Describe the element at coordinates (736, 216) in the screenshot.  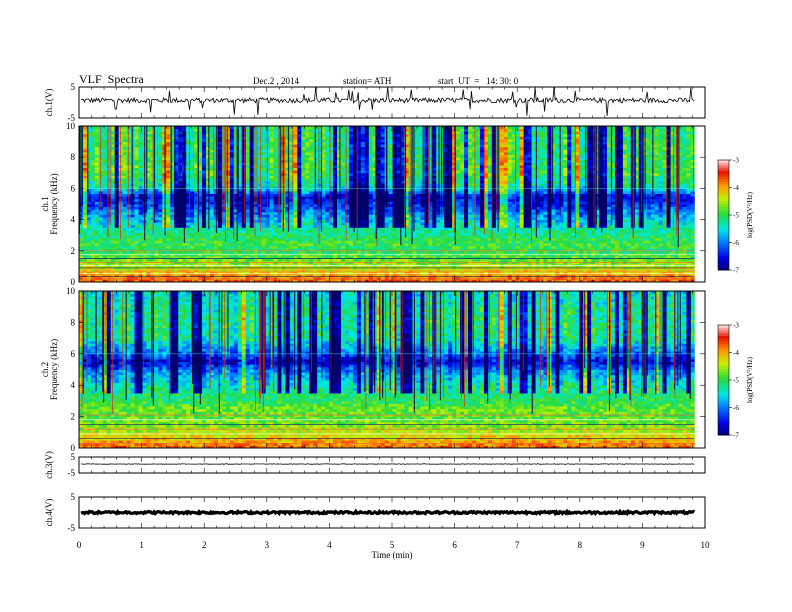
I see `ch1-spec-colorbar-tick: -5` at that location.